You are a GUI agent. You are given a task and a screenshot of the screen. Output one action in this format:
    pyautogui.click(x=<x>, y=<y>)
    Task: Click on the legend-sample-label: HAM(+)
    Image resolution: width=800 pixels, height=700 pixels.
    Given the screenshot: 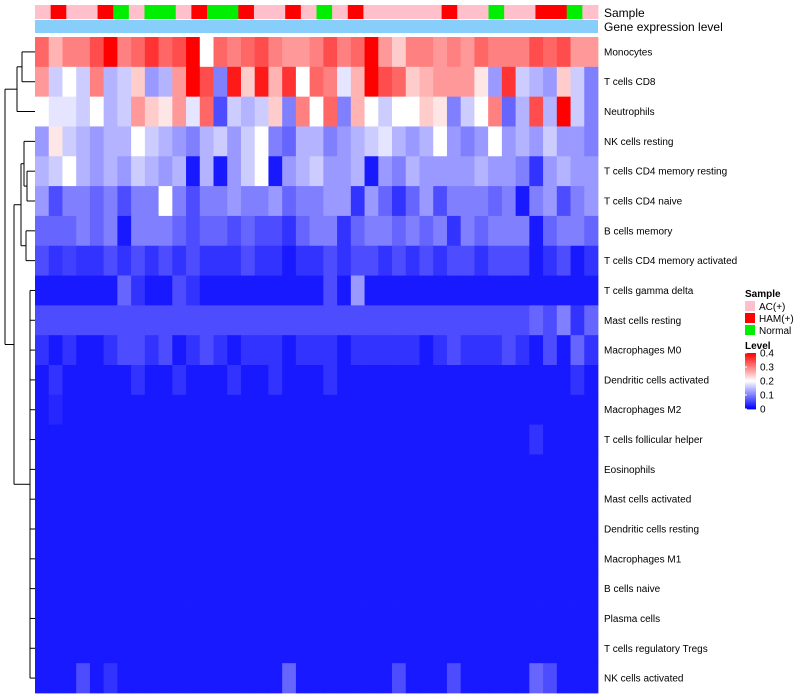 What is the action you would take?
    pyautogui.click(x=776, y=319)
    